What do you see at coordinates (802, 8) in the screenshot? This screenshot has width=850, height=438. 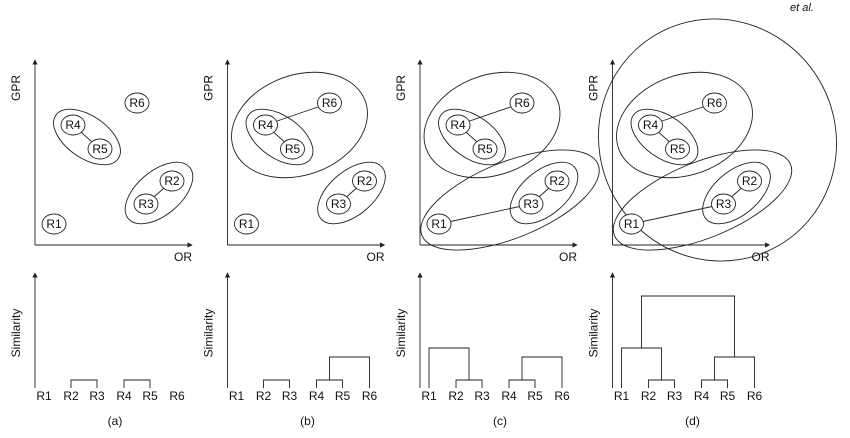 I see `citation: et al.` at bounding box center [802, 8].